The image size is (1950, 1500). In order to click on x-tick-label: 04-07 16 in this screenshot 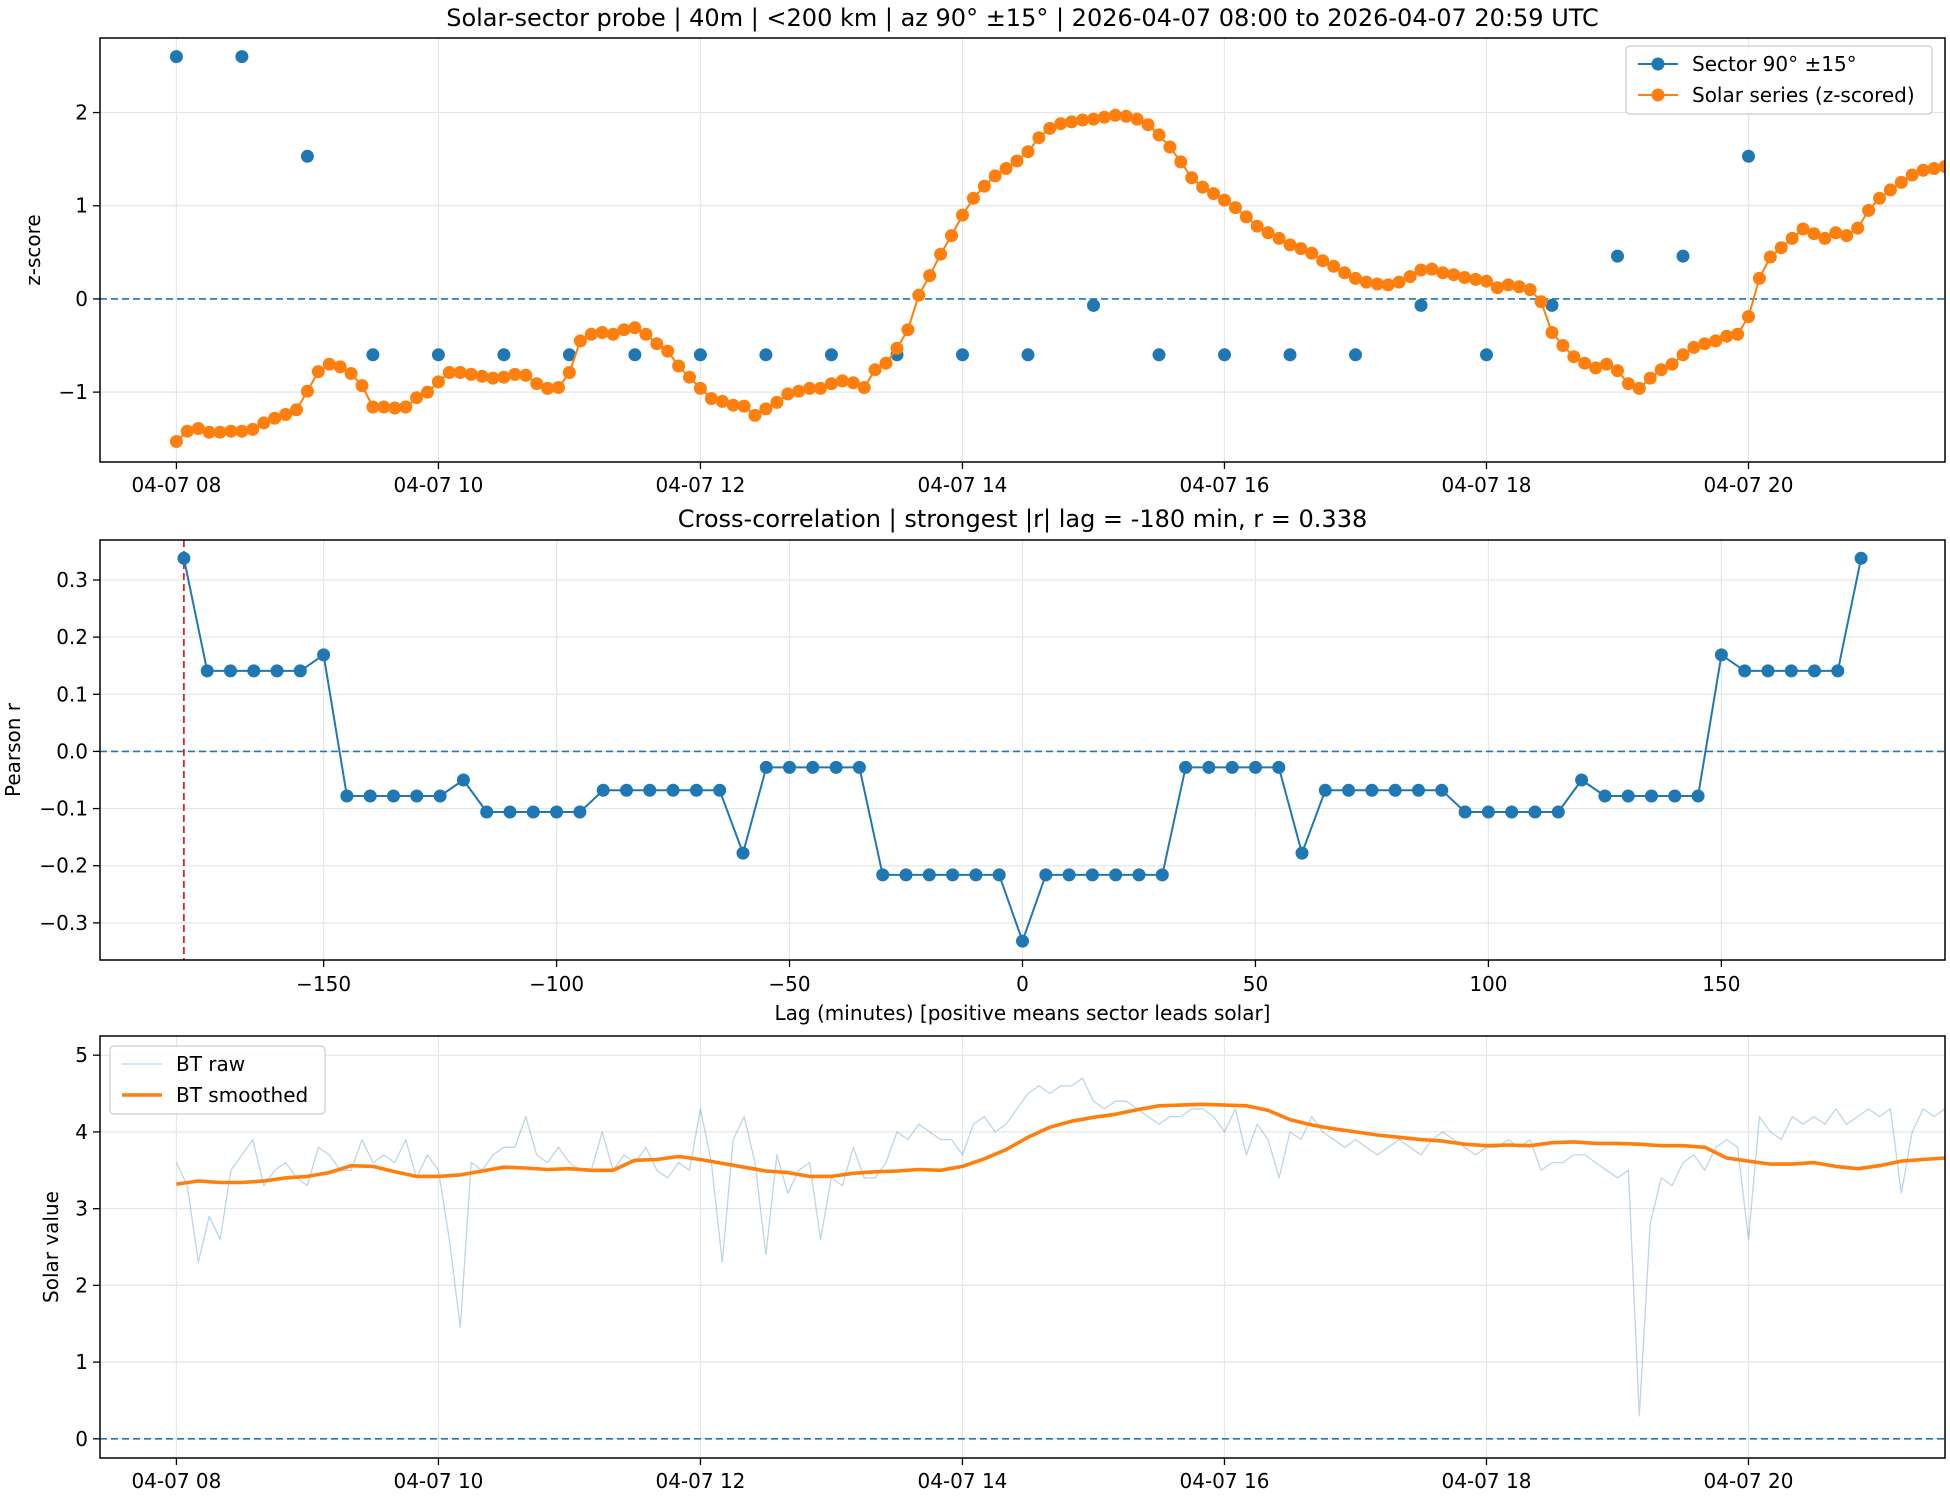, I will do `click(1225, 1481)`.